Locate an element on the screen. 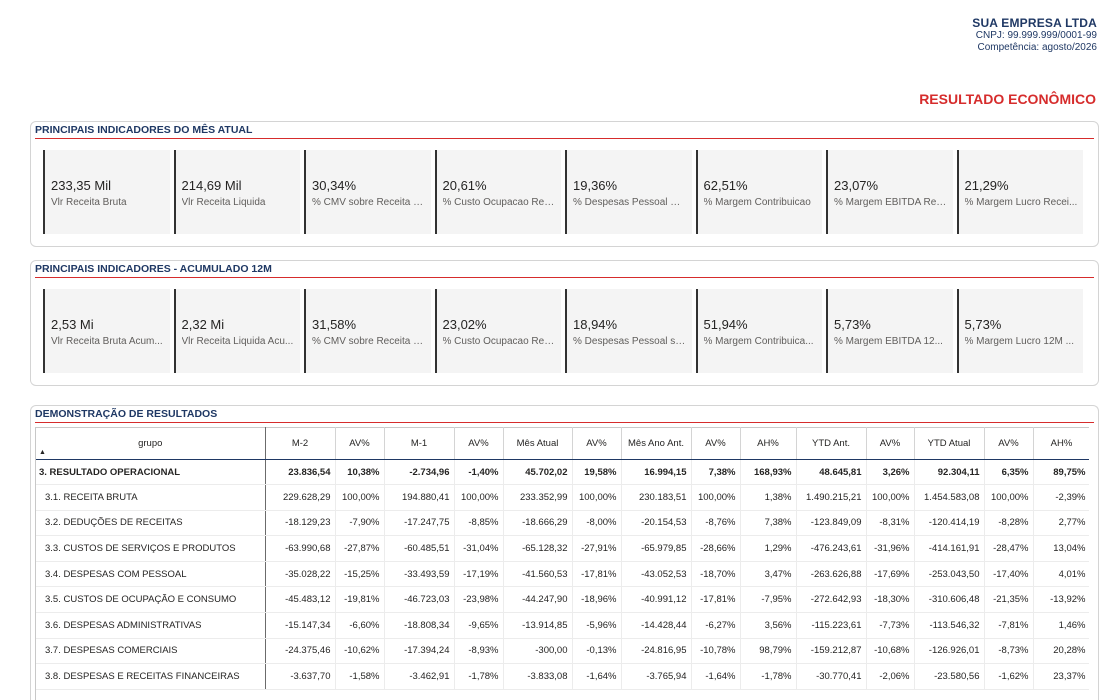  table-cell: 98,79% is located at coordinates (768, 651).